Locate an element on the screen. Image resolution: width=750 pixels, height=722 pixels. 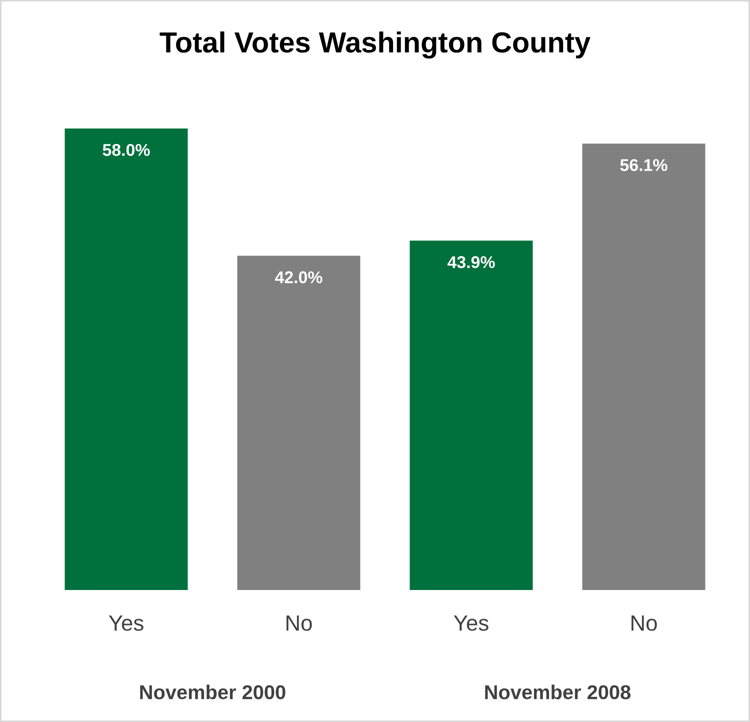
chart-title: Total Votes Washington County is located at coordinates (375, 45).